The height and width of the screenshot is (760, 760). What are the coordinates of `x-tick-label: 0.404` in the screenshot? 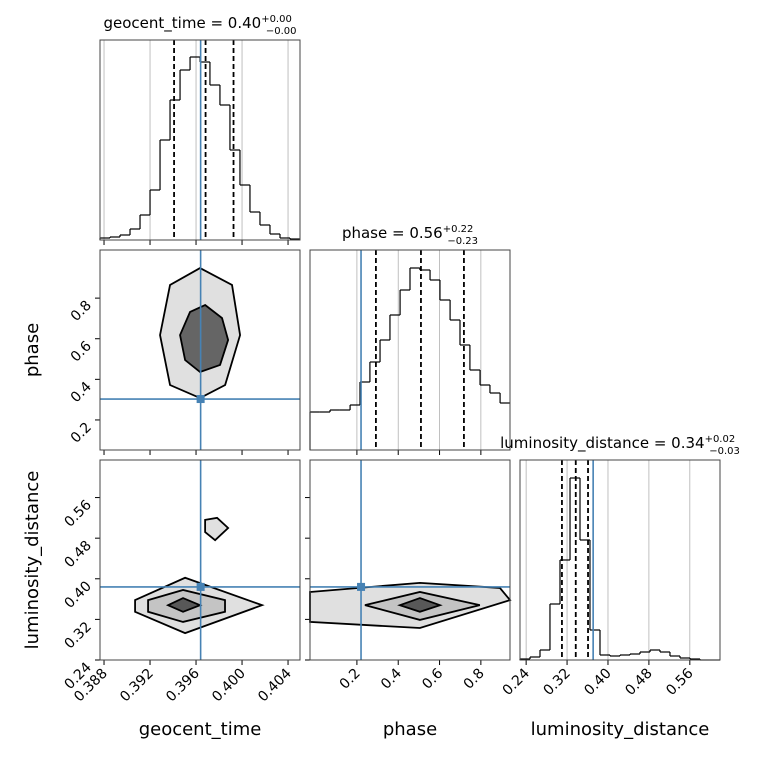 It's located at (275, 685).